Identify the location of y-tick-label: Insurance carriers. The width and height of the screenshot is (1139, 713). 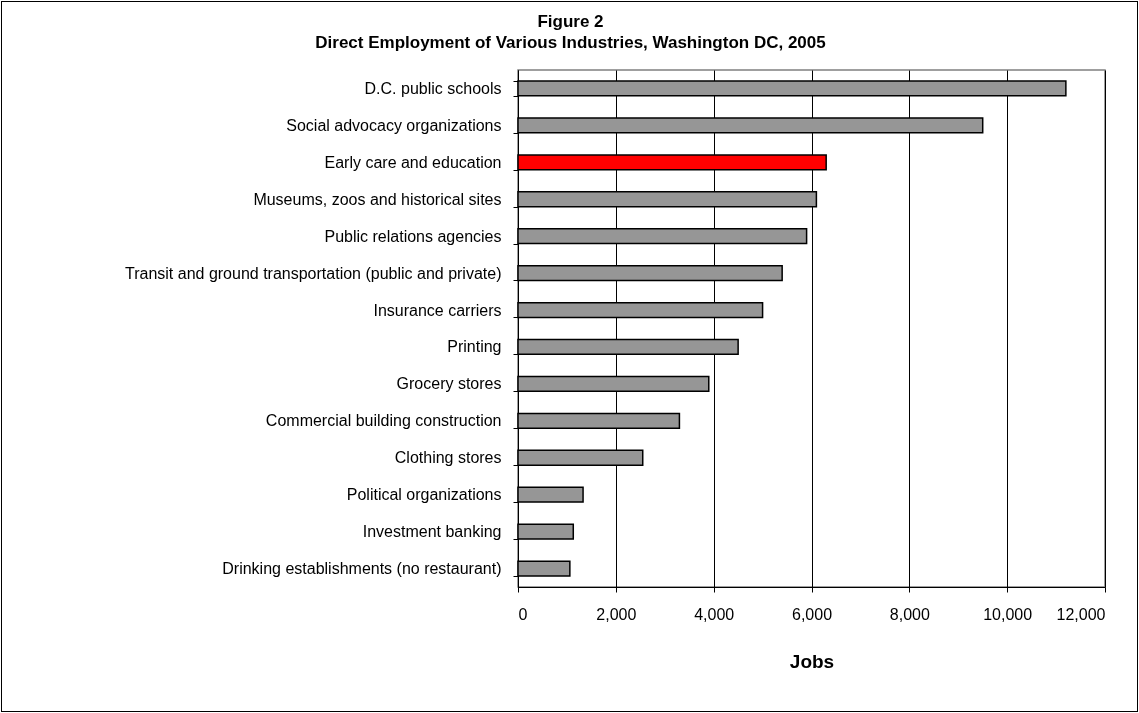
(437, 310).